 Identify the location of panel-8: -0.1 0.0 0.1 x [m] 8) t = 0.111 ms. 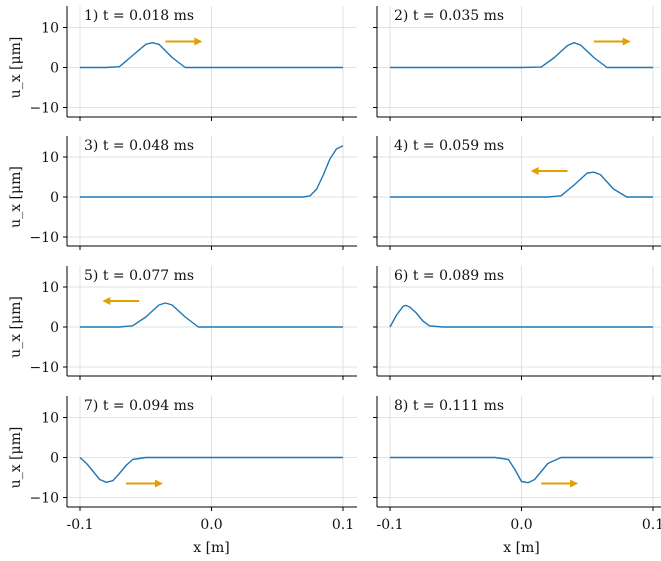
(517, 476).